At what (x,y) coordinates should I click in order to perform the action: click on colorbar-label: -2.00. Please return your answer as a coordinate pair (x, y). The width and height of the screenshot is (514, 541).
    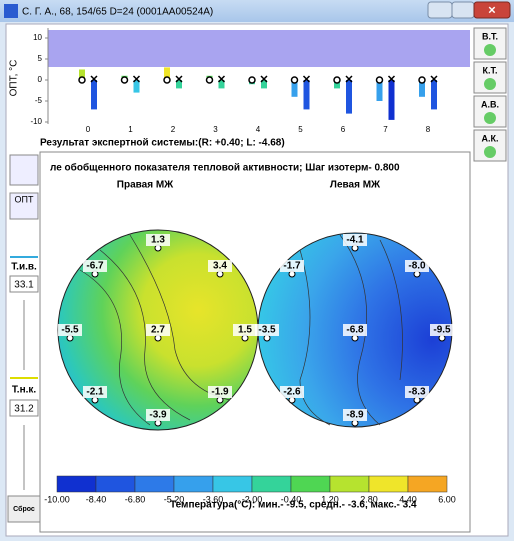
    Looking at the image, I should click on (252, 499).